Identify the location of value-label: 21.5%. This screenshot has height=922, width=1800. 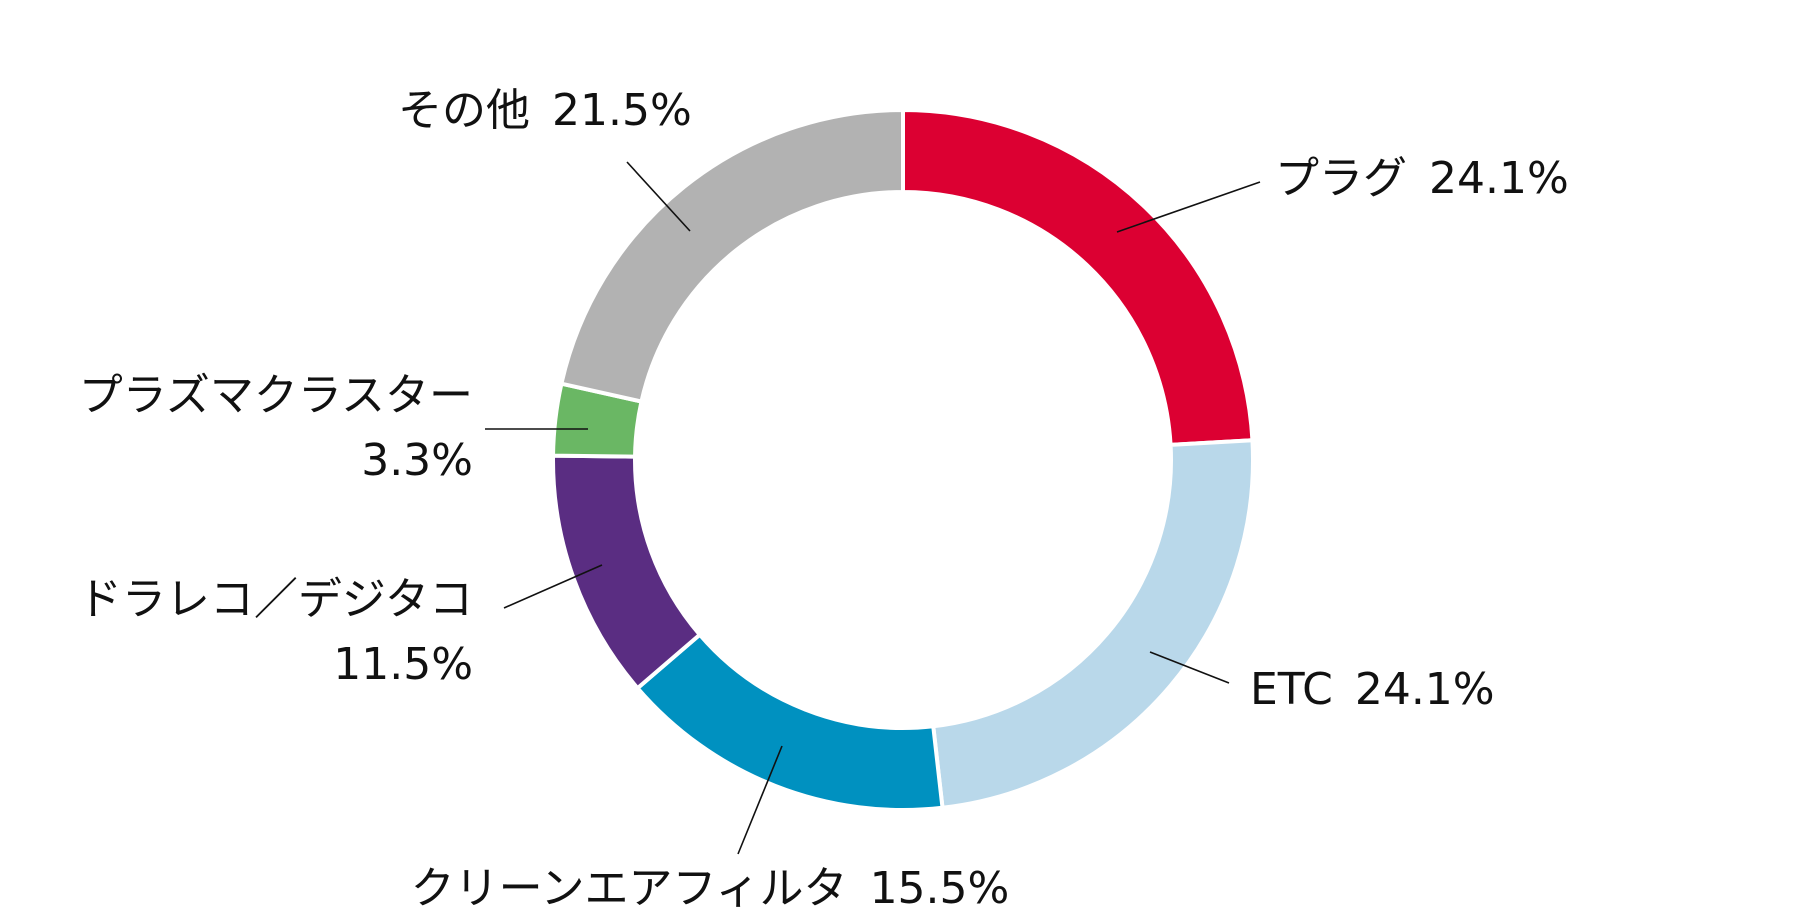
(622, 110).